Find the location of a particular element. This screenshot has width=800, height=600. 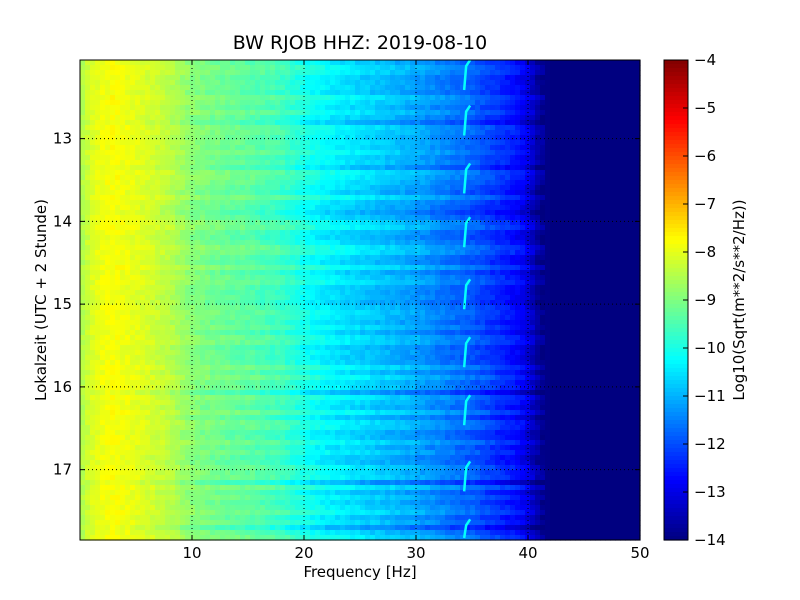

chart-title: BW RJOB HHZ: 2019-08-10 is located at coordinates (360, 43).